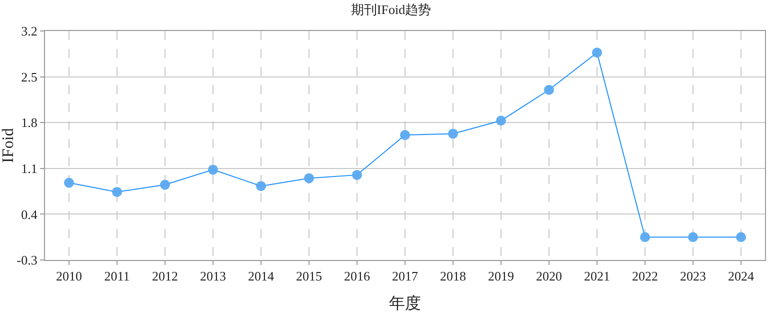 The image size is (782, 330). What do you see at coordinates (27, 260) in the screenshot?
I see `y-tick-label: -0.3` at bounding box center [27, 260].